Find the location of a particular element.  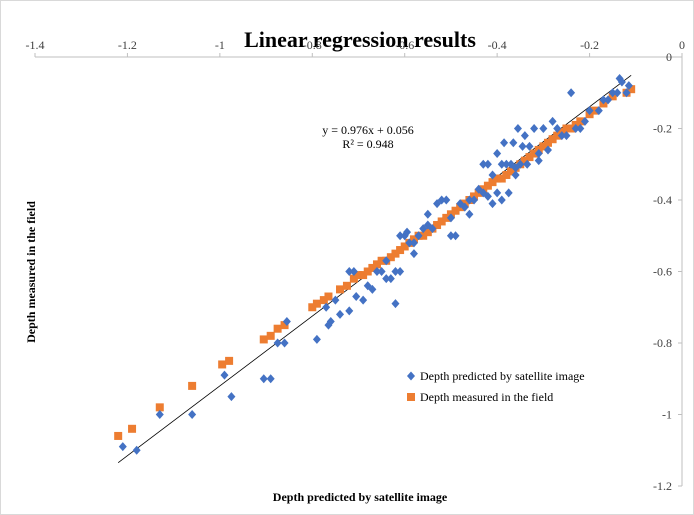

x-tick-label: -0.6 is located at coordinates (404, 45).